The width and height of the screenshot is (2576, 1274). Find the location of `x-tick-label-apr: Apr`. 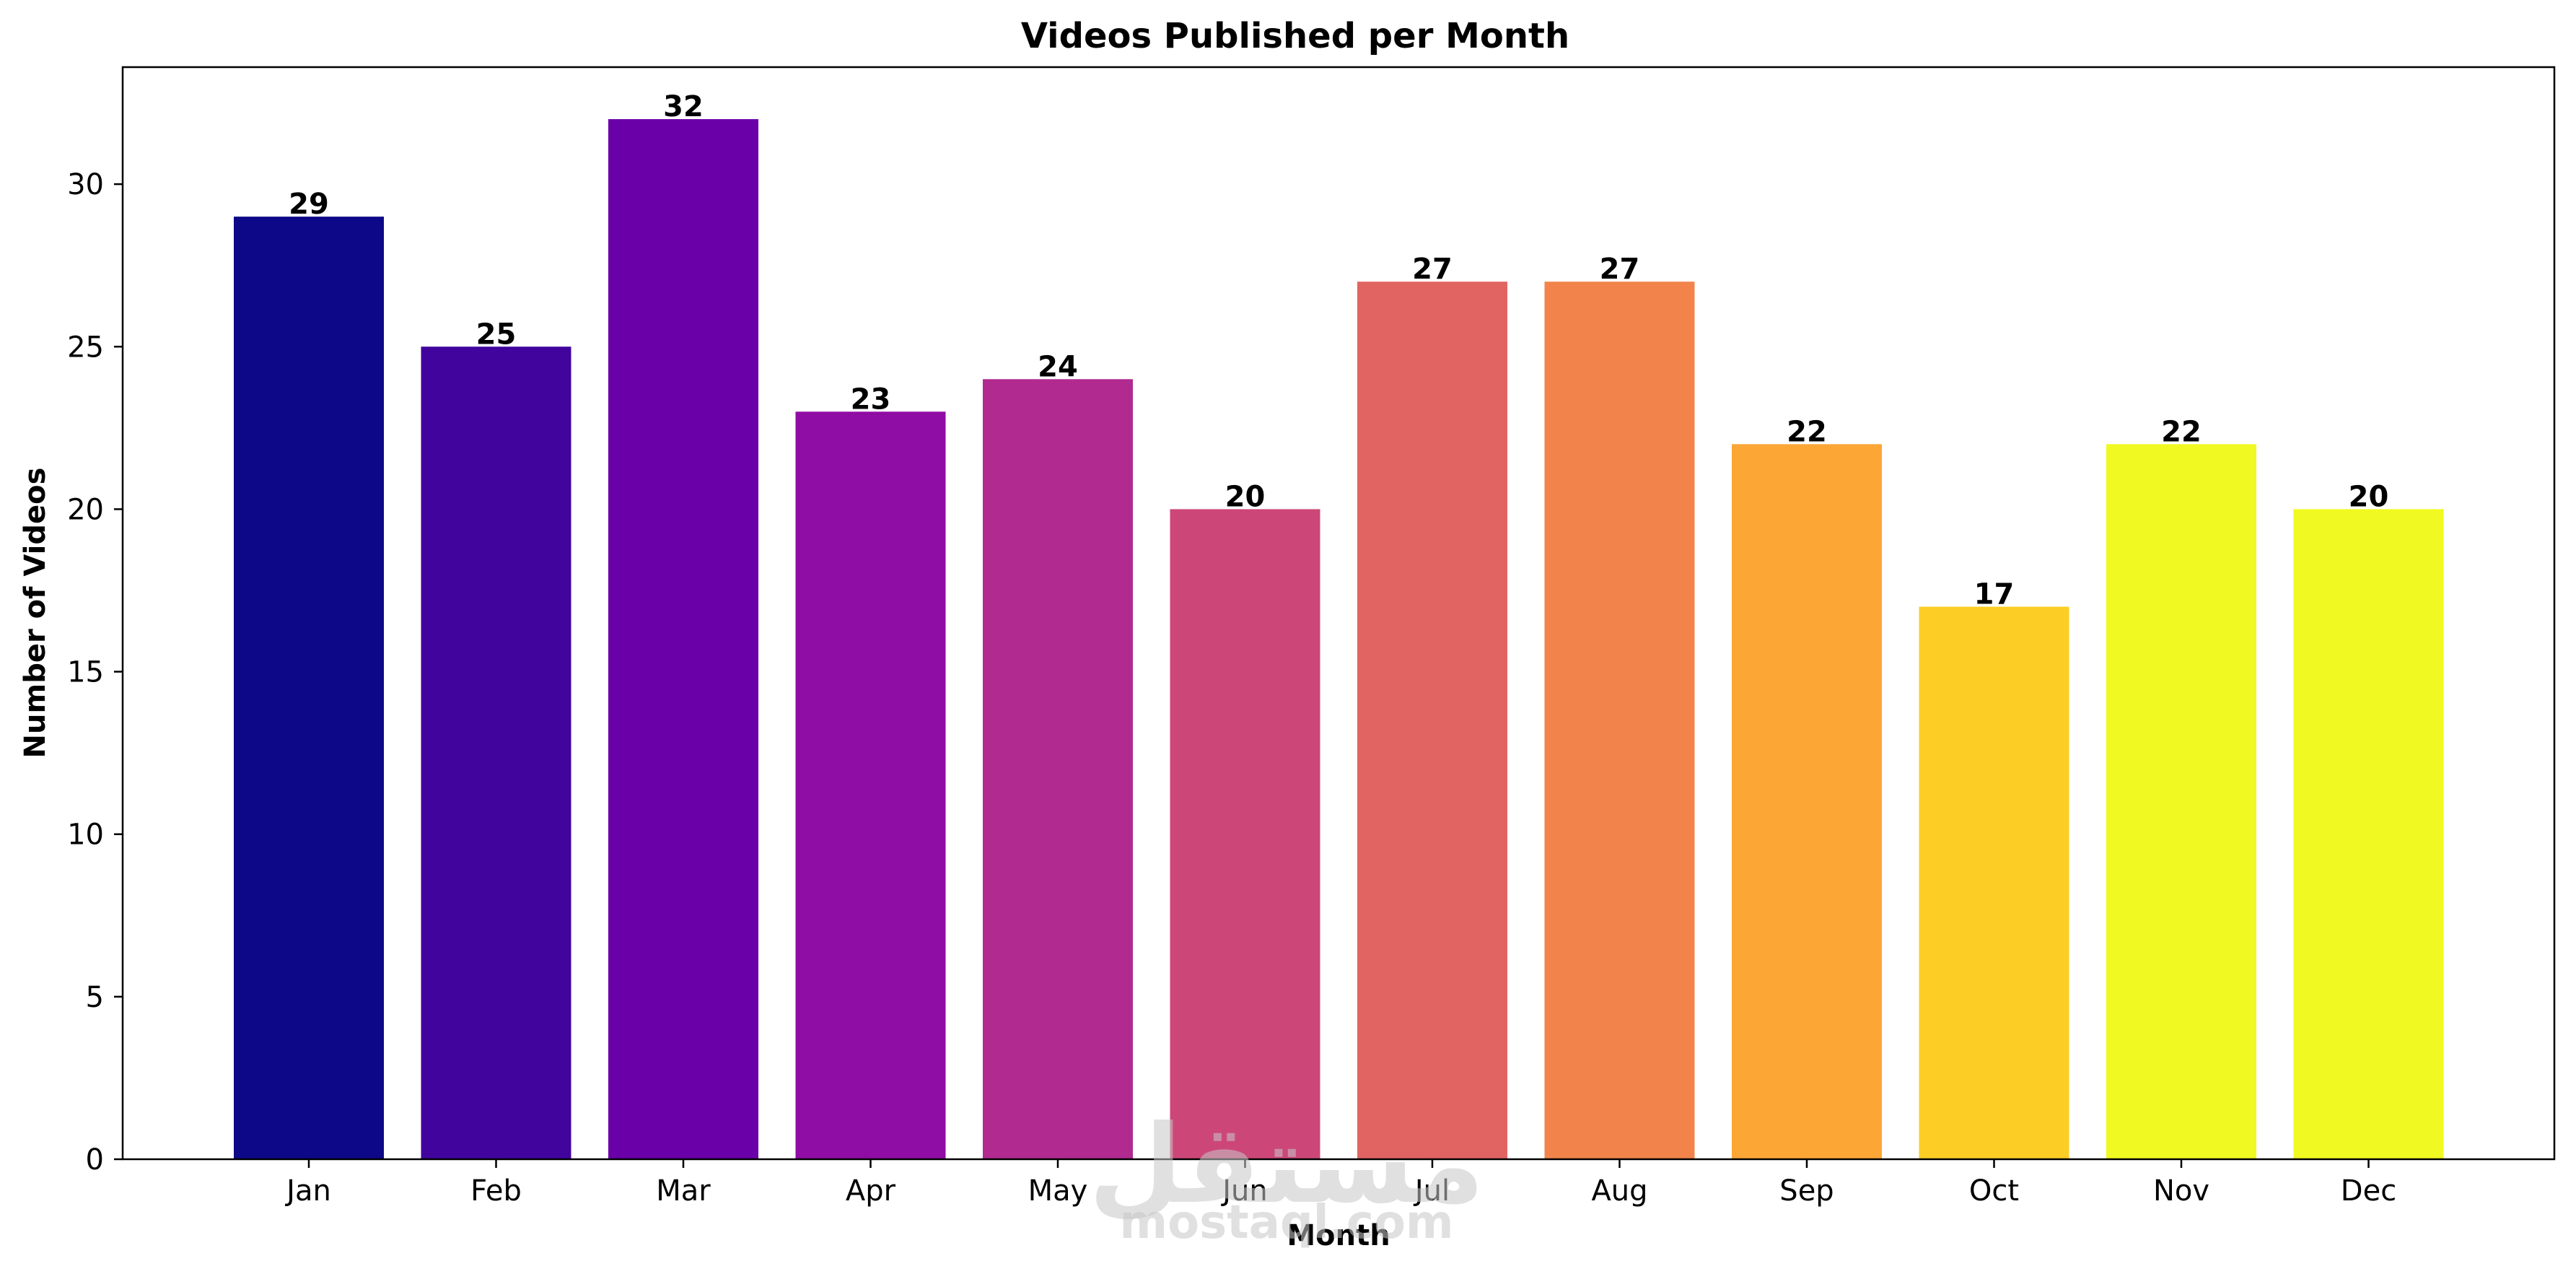

x-tick-label-apr: Apr is located at coordinates (871, 1191).